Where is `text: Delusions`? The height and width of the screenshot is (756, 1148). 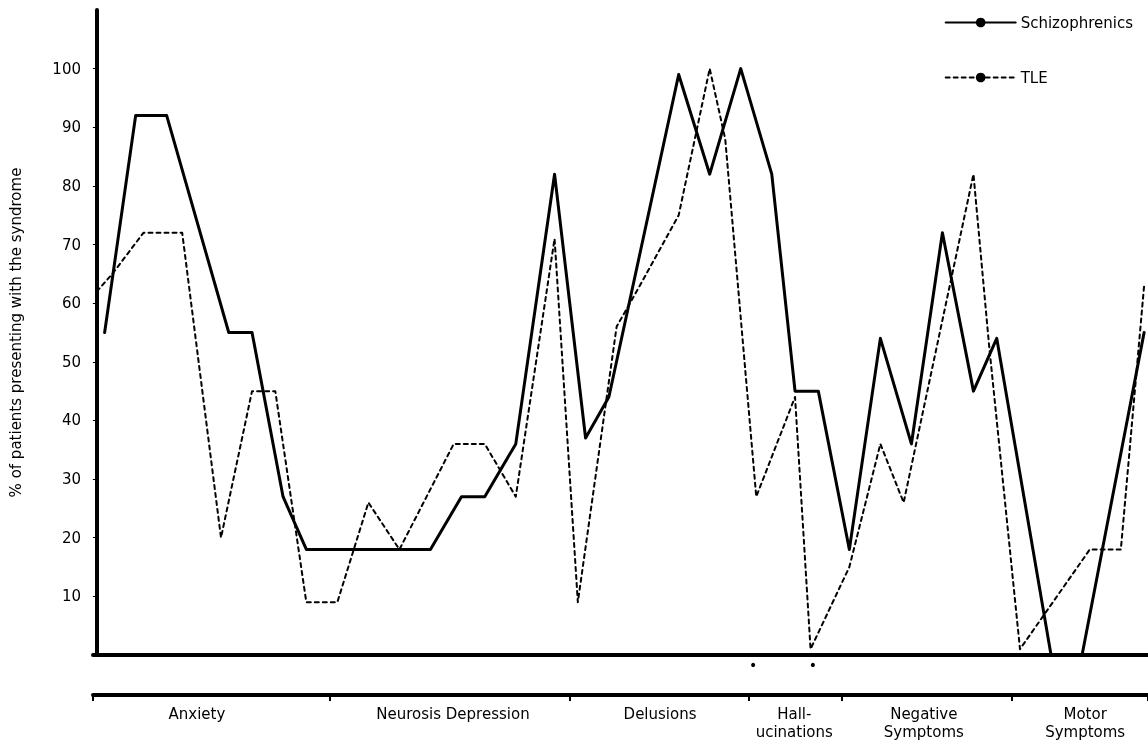
text: Delusions is located at coordinates (660, 714).